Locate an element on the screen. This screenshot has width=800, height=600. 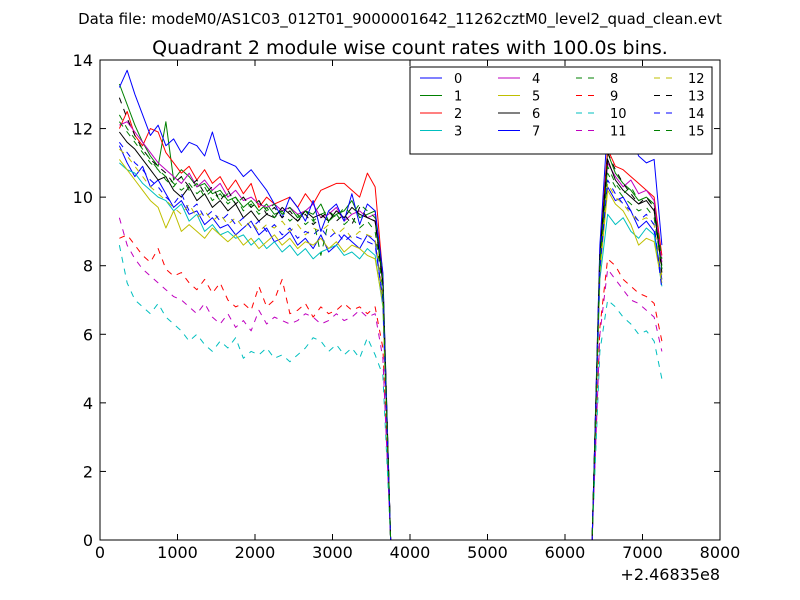
y-tick-label: 4 is located at coordinates (88, 403).